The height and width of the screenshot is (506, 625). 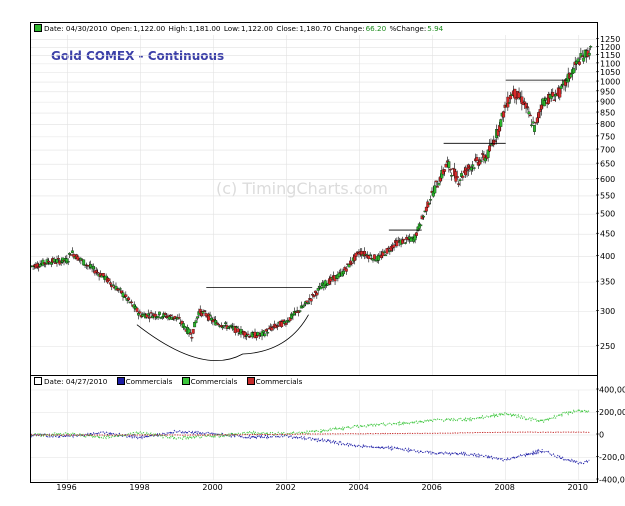 What do you see at coordinates (601, 435) in the screenshot?
I see `cot-y-tick-label: 0` at bounding box center [601, 435].